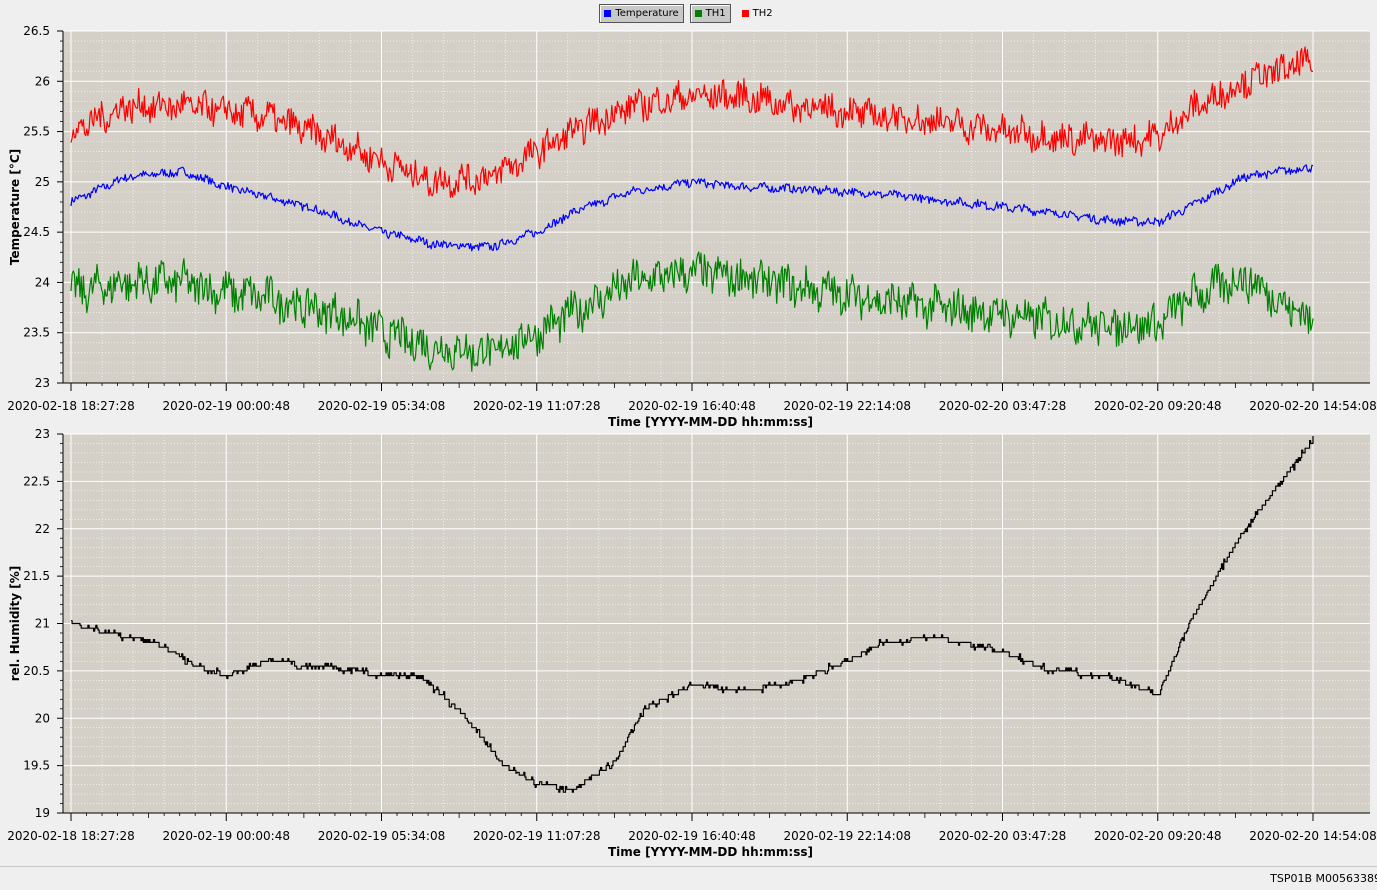  Describe the element at coordinates (36, 31) in the screenshot. I see `y-tick-label: 26.5` at that location.